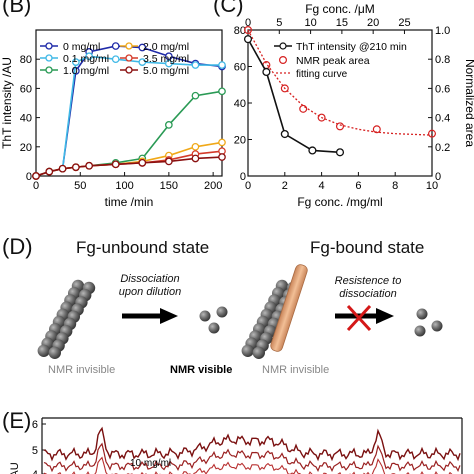  Describe the element at coordinates (243, 177) in the screenshot. I see `c-ytick-left-label: 0` at that location.